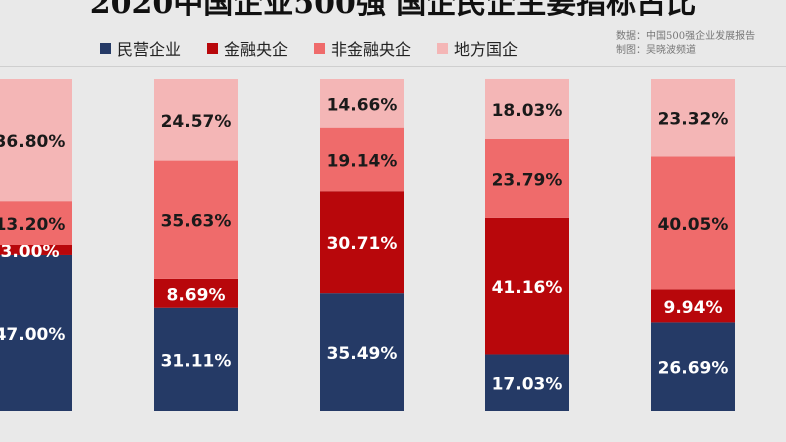  Describe the element at coordinates (256, 49) in the screenshot. I see `legend-label-financial-soe: 金融央企` at that location.